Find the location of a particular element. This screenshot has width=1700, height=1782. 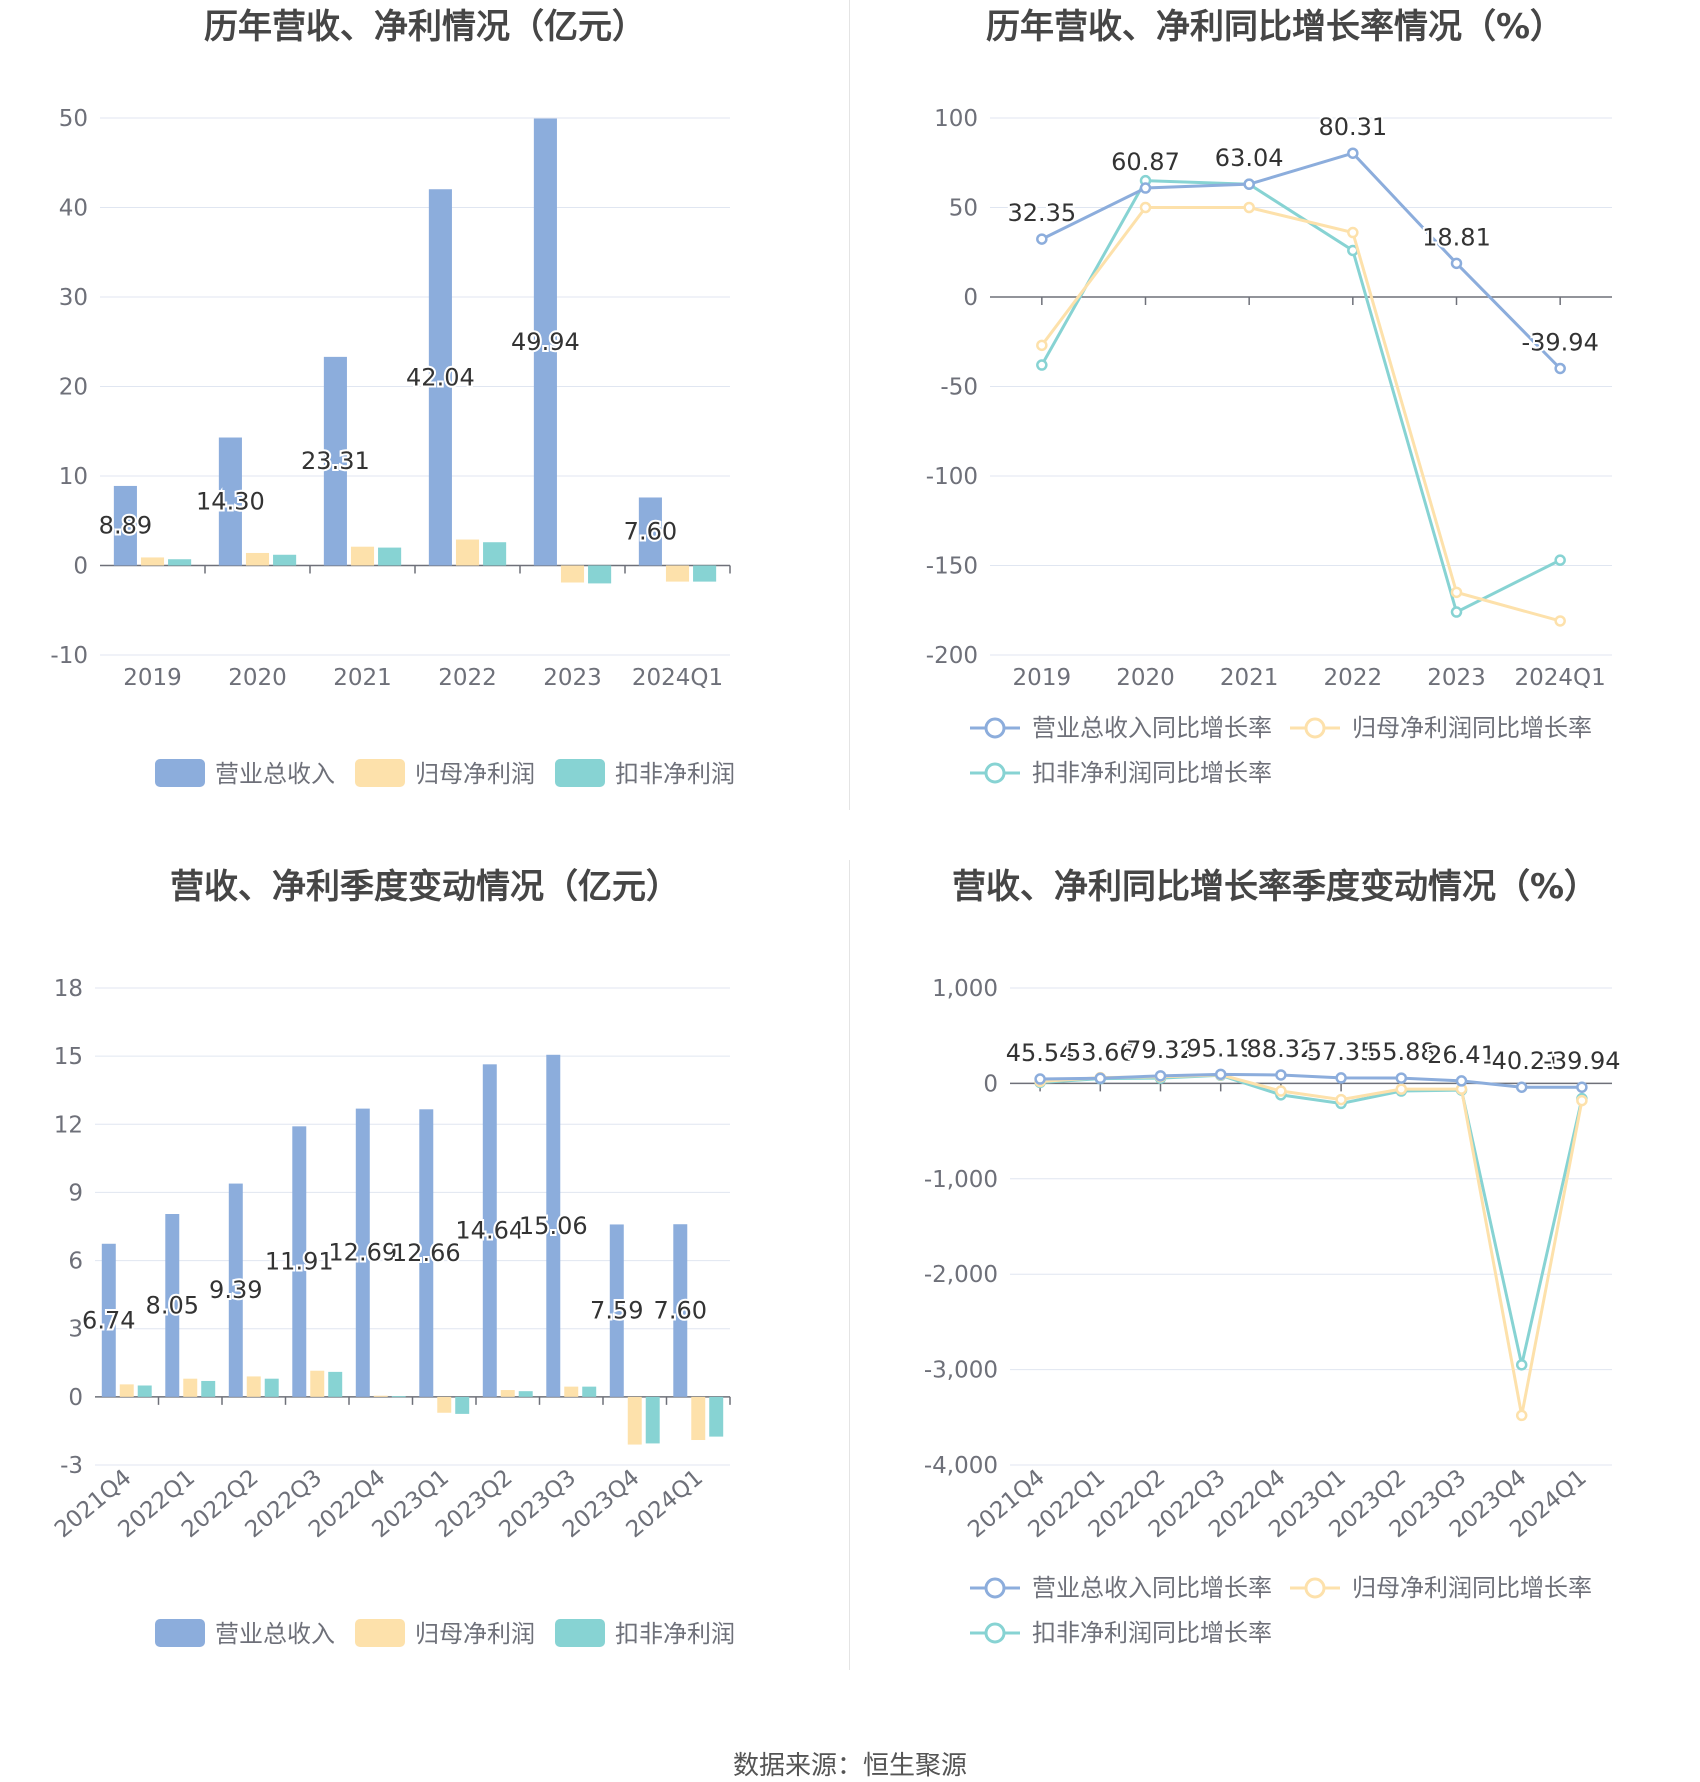

data-label: 12.69 is located at coordinates (362, 1253).